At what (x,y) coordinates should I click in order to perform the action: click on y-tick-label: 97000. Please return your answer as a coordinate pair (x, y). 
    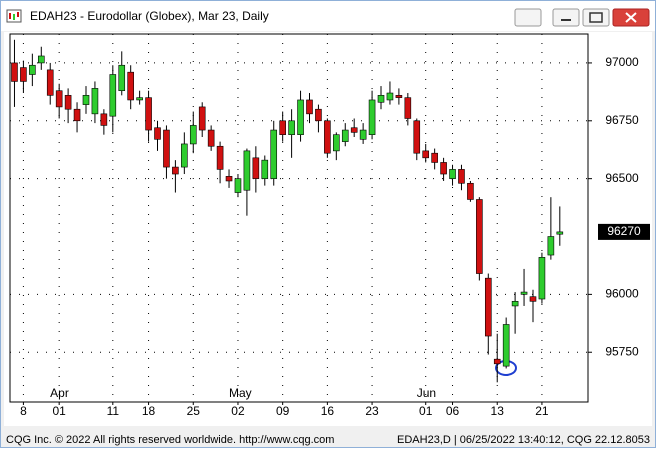
    Looking at the image, I should click on (622, 62).